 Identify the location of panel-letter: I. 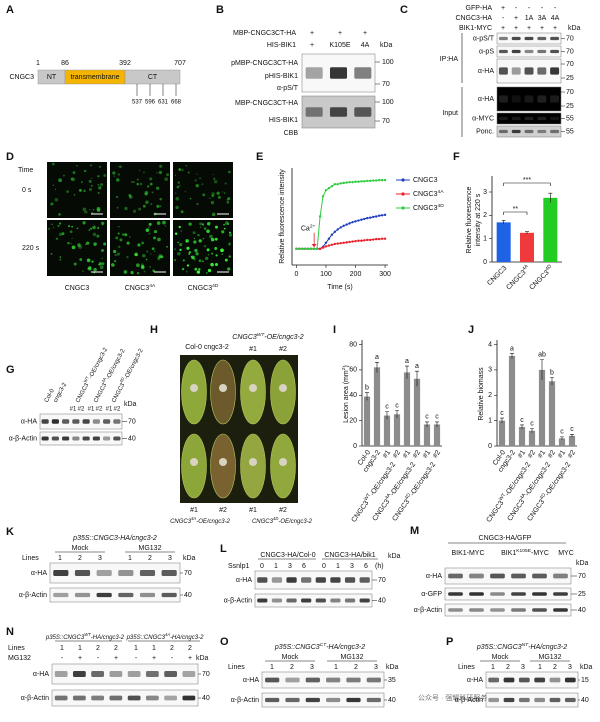
(334, 330).